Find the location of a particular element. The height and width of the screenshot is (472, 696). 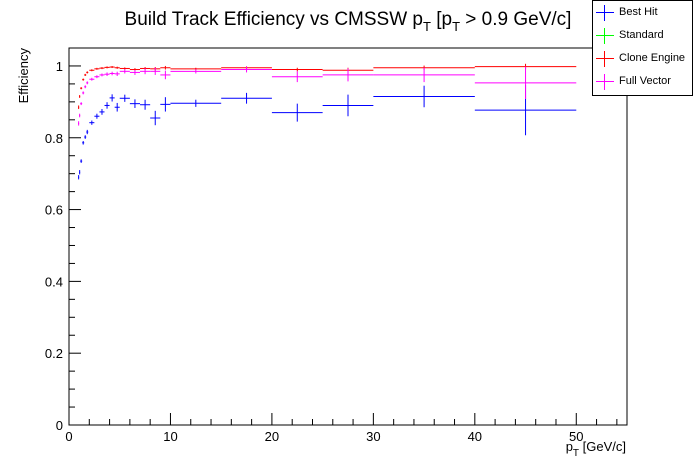

title-main: Build Track Efficiency vs CMSSW p is located at coordinates (274, 19).